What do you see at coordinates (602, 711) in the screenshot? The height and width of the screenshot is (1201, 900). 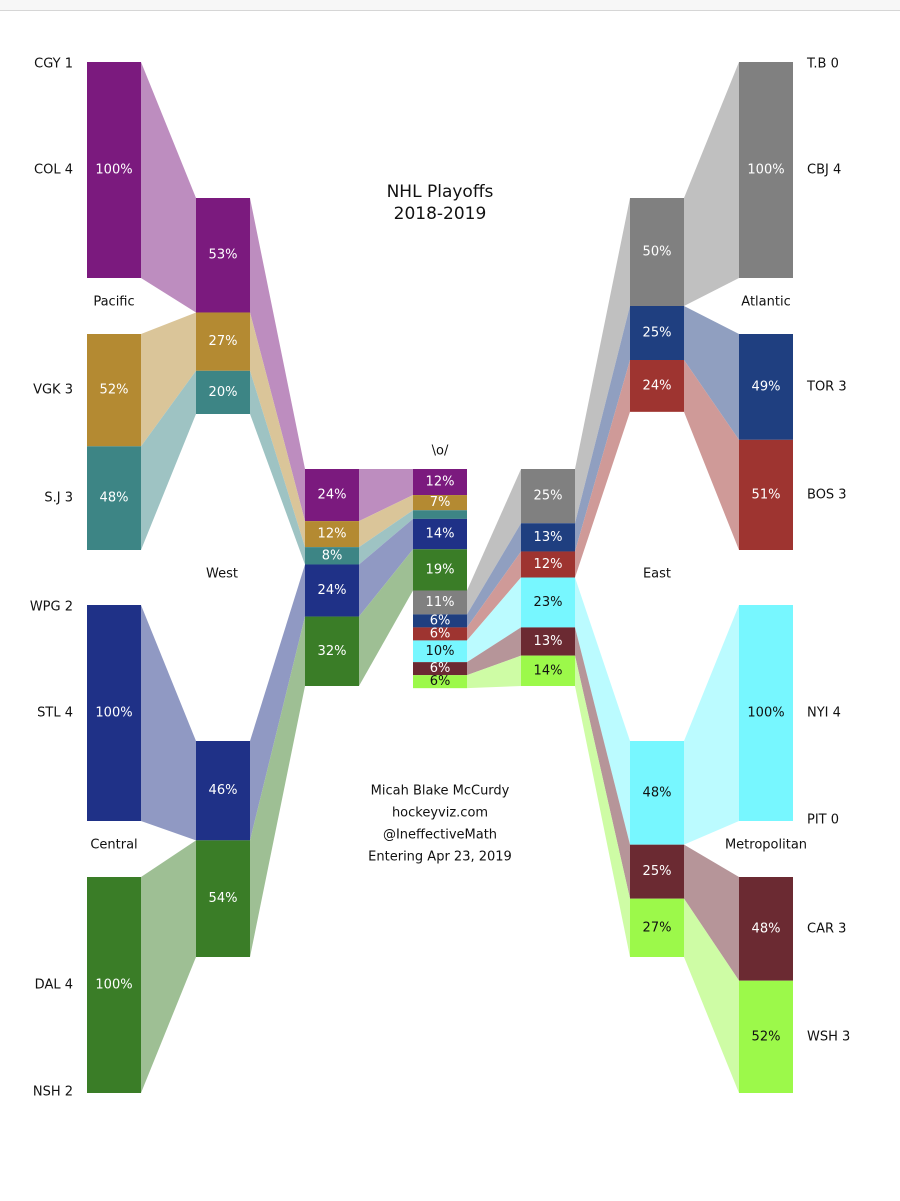 I see `ribbon-r2-nyi` at bounding box center [602, 711].